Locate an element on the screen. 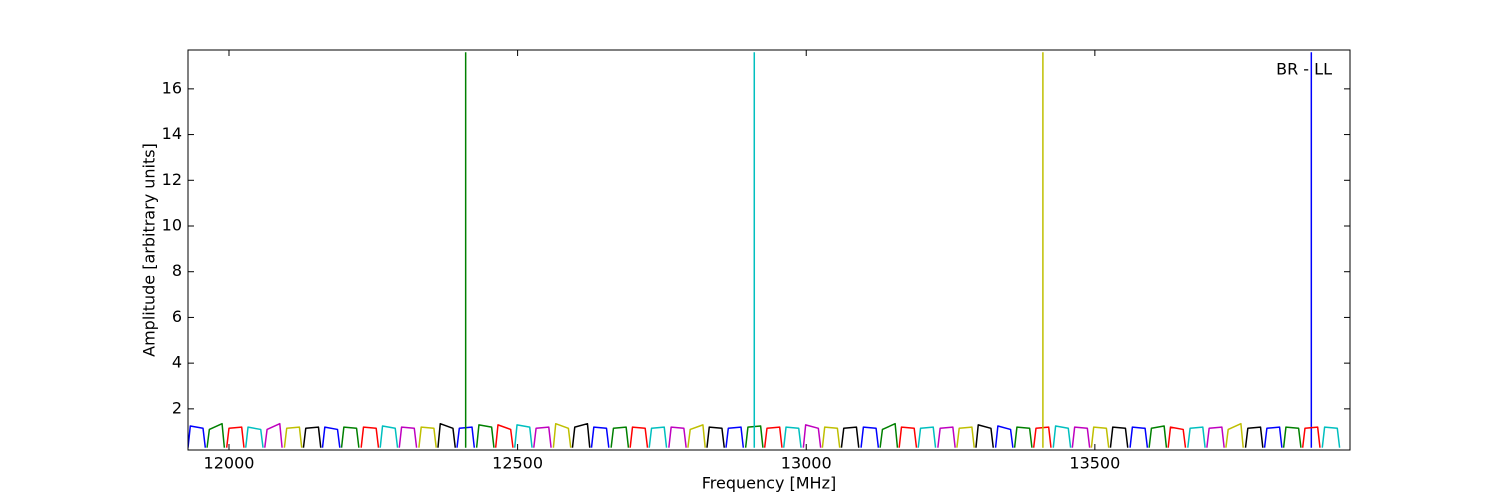  annotation: BR - LL is located at coordinates (1304, 69).